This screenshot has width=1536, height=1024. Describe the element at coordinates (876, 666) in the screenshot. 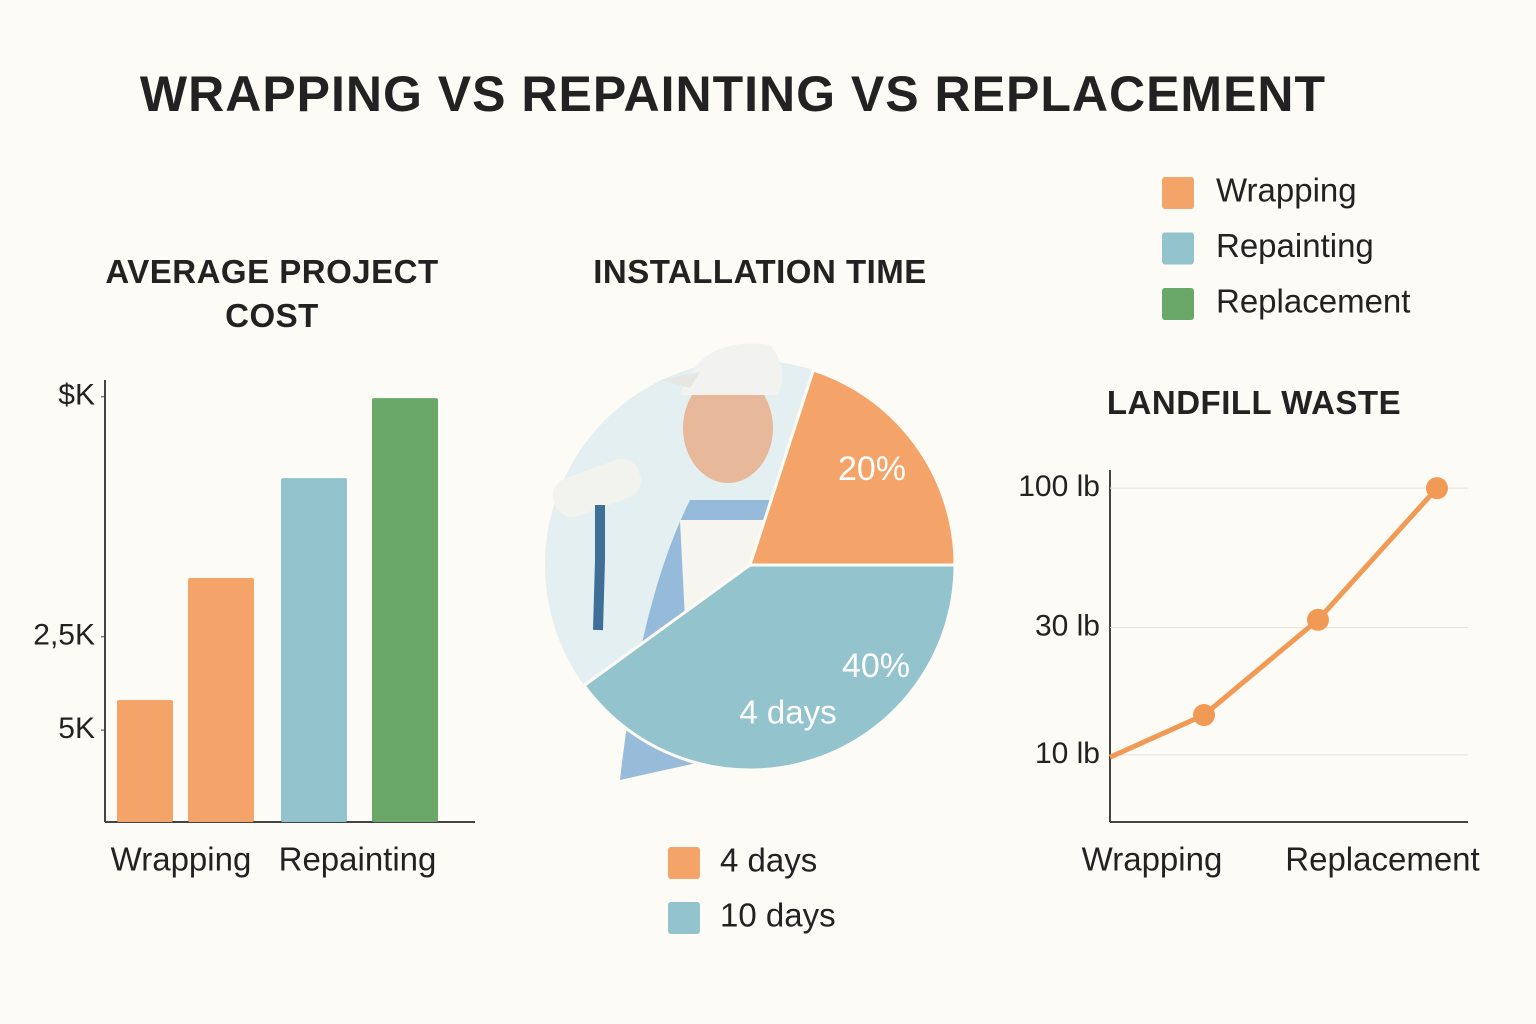

I see `slice-label: 40%` at that location.